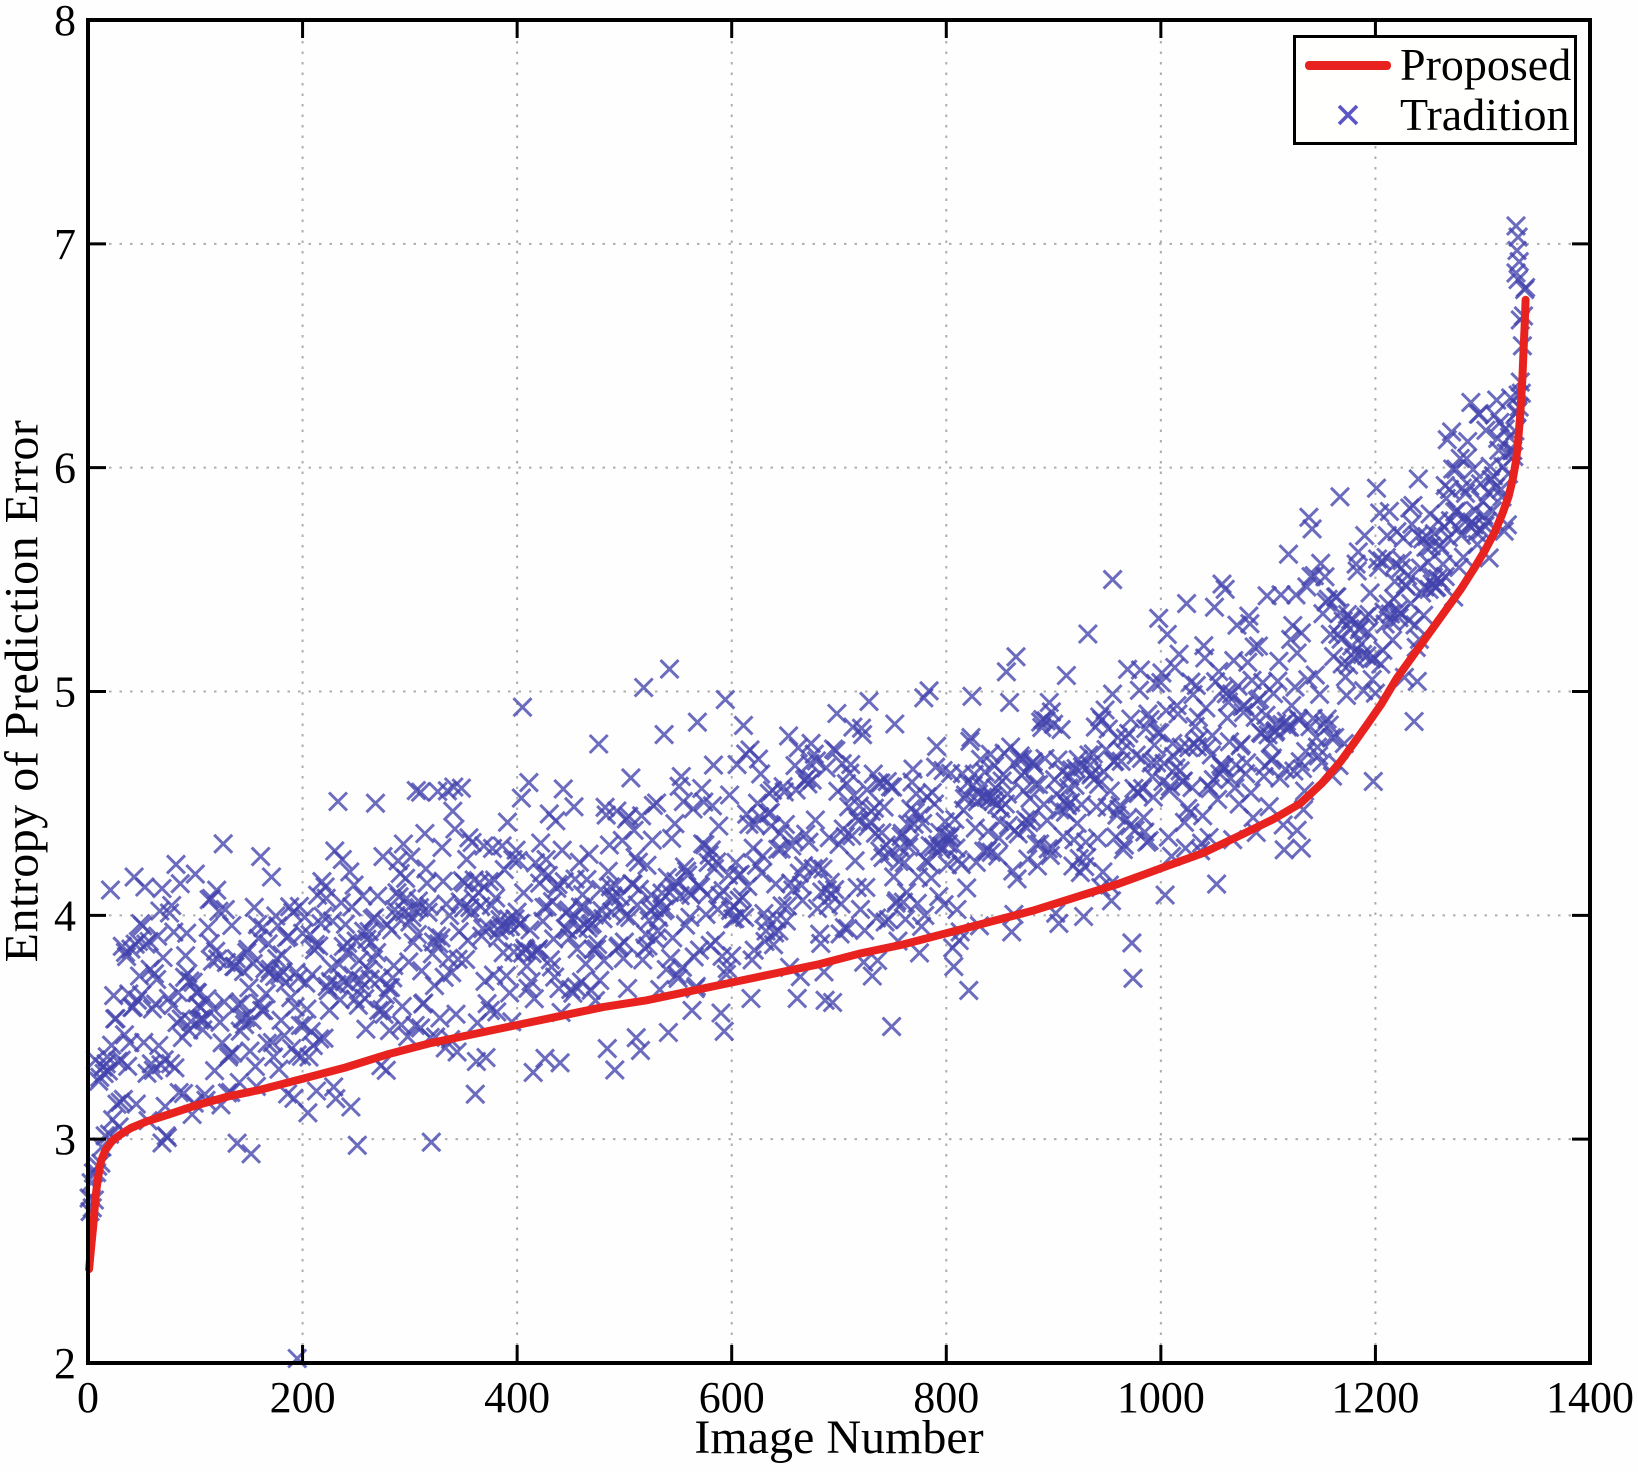 Image resolution: width=1638 pixels, height=1472 pixels. What do you see at coordinates (65, 22) in the screenshot?
I see `y-tick-label: 8` at bounding box center [65, 22].